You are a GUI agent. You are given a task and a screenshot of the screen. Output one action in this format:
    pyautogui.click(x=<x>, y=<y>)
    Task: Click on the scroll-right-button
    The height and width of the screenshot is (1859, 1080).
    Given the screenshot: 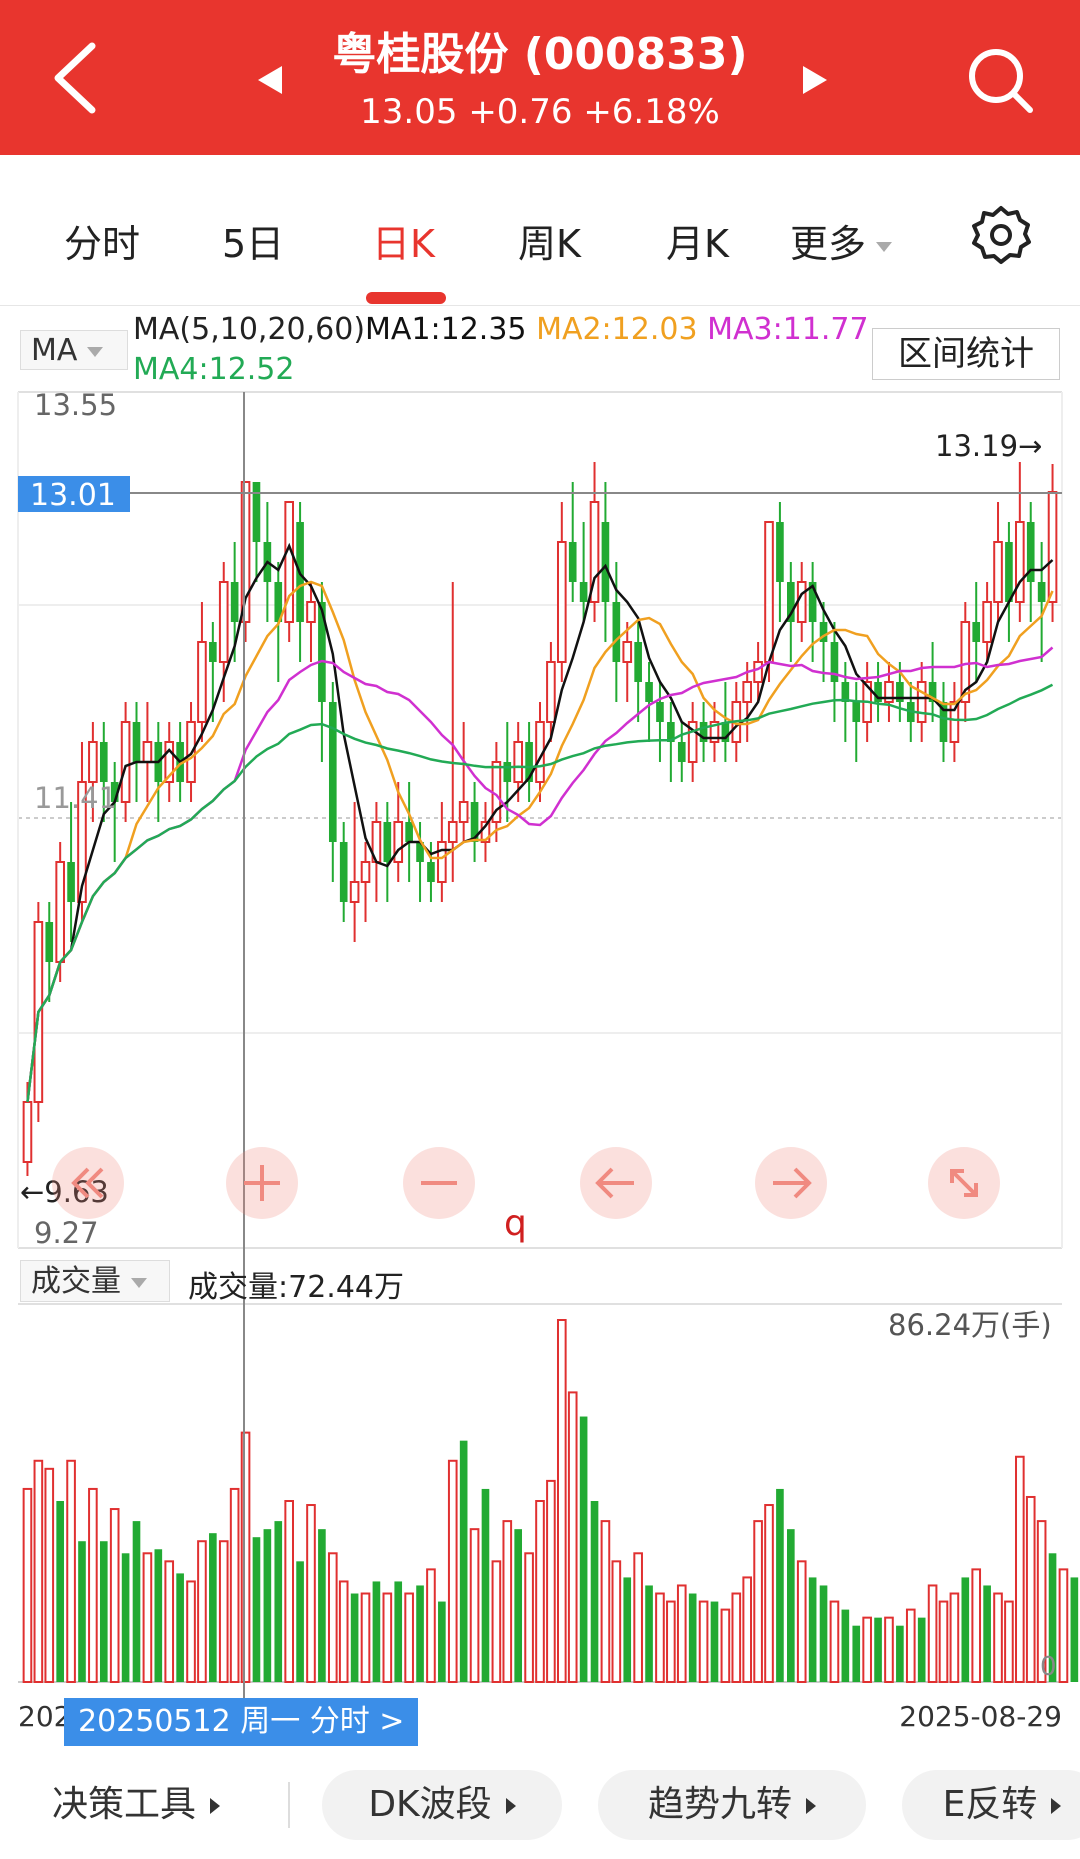 What is the action you would take?
    pyautogui.click(x=791, y=1183)
    